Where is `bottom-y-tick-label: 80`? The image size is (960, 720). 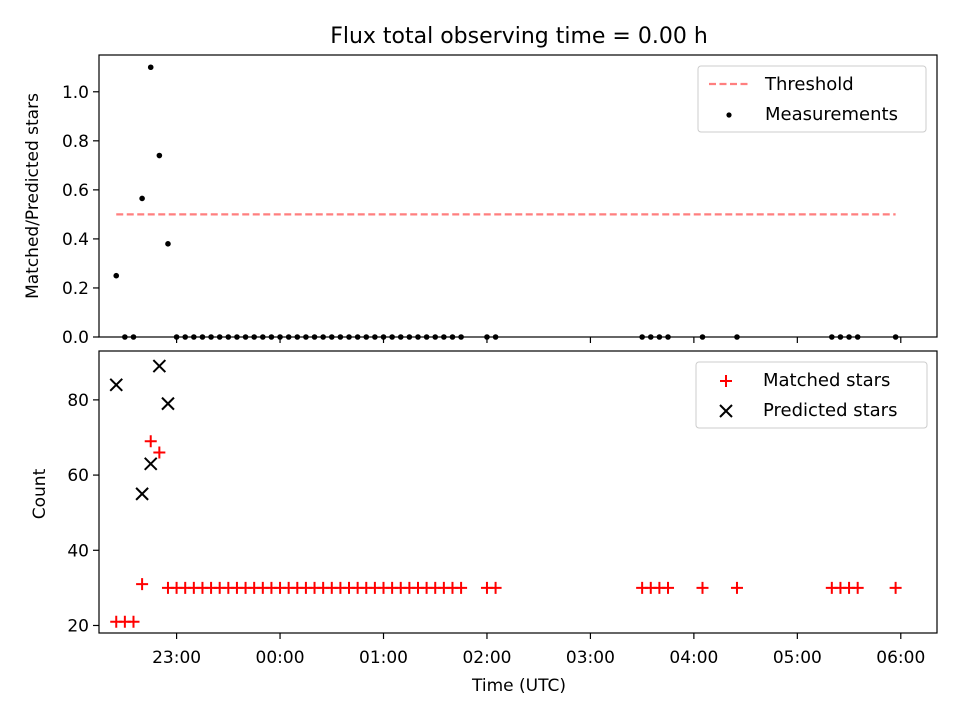 bottom-y-tick-label: 80 is located at coordinates (78, 401).